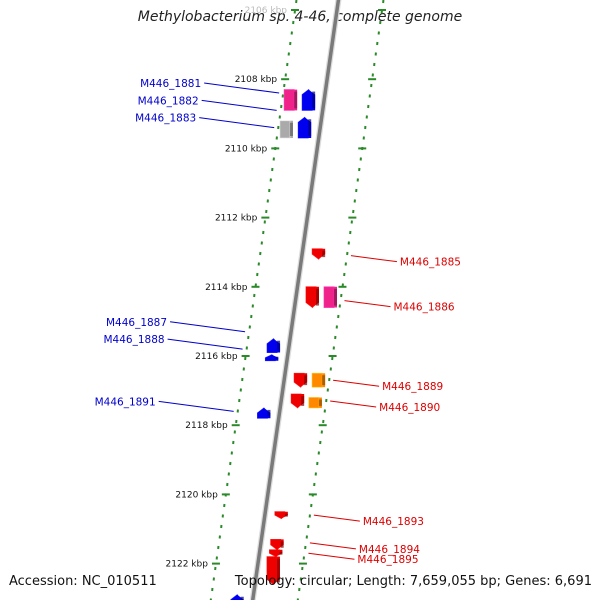  Describe the element at coordinates (165, 119) in the screenshot. I see `gene-label-M446_1883: M446_1883` at that location.